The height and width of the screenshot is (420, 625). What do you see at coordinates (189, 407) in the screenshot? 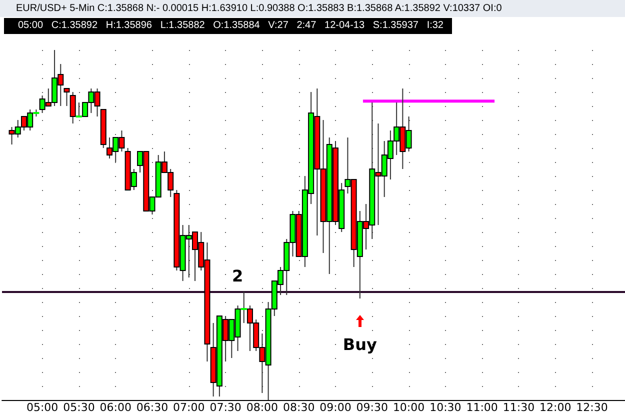
I see `x-tick-label: 07:00` at bounding box center [189, 407].